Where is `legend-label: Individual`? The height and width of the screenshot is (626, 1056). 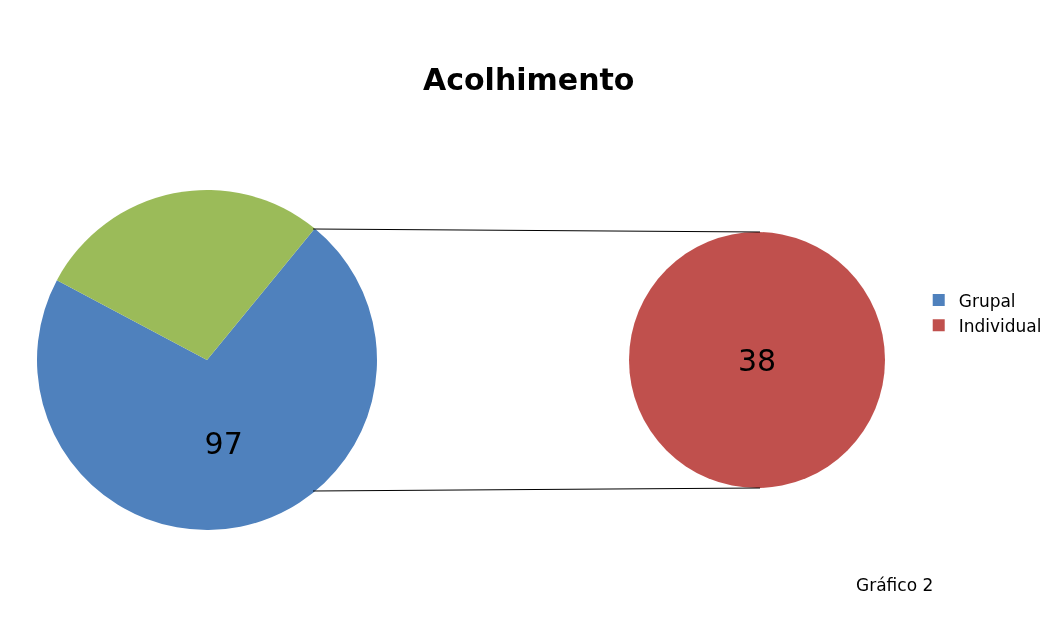 legend-label: Individual is located at coordinates (1000, 325).